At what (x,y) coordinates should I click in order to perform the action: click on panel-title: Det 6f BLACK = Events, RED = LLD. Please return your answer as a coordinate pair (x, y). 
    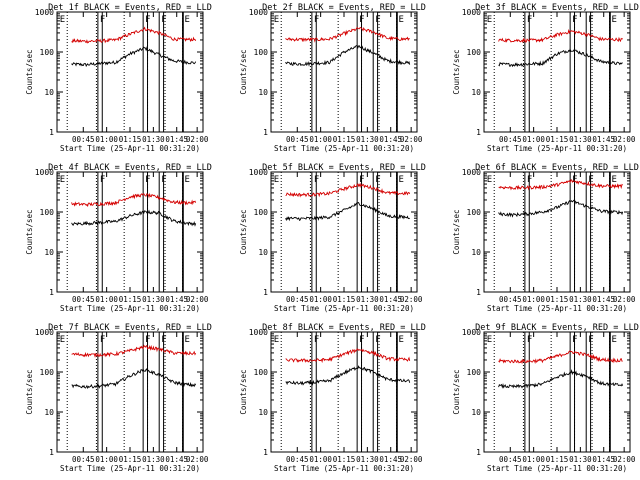
    Looking at the image, I should click on (557, 168).